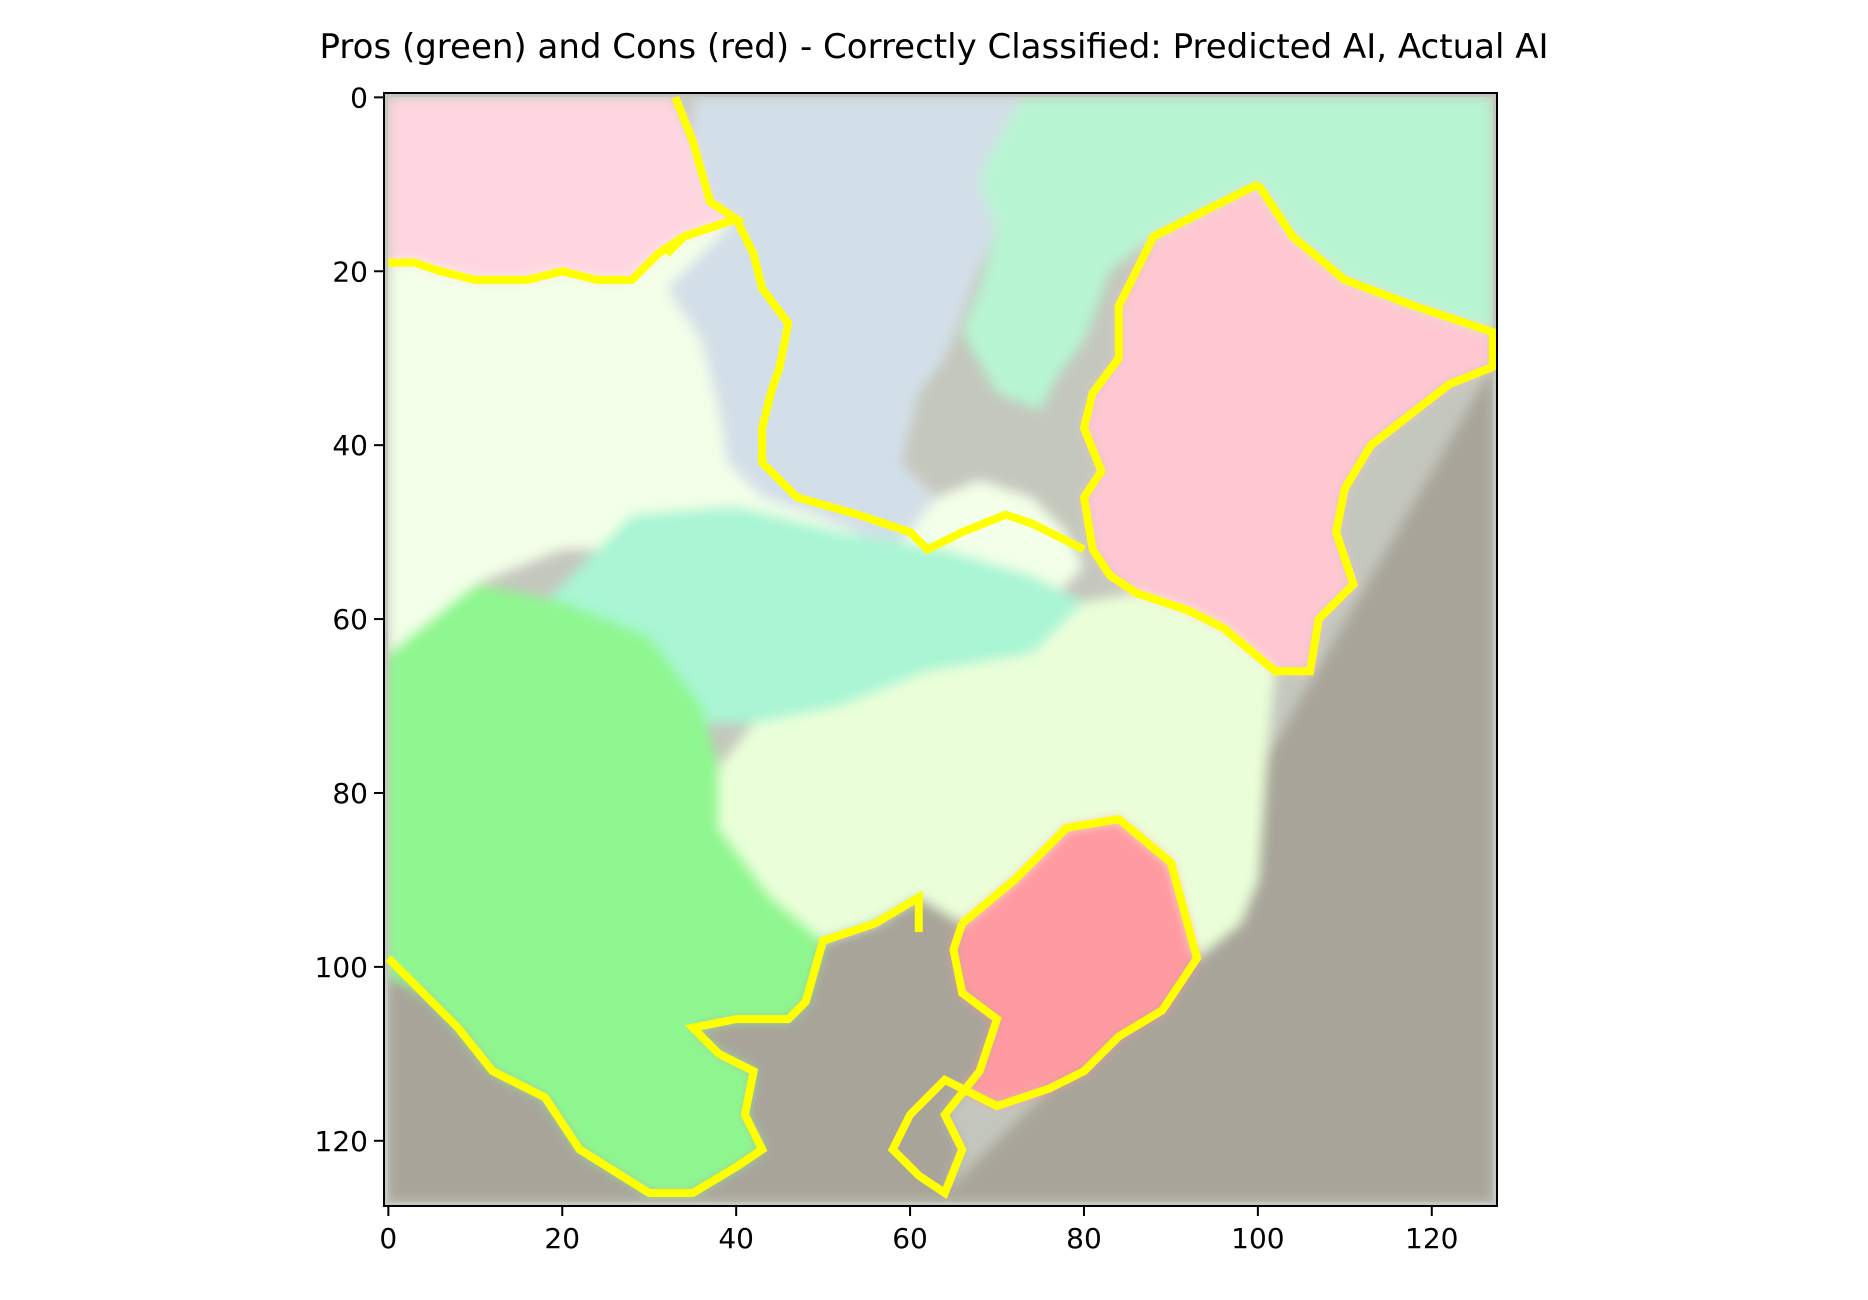  I want to click on y-tick-label-1: 20, so click(350, 271).